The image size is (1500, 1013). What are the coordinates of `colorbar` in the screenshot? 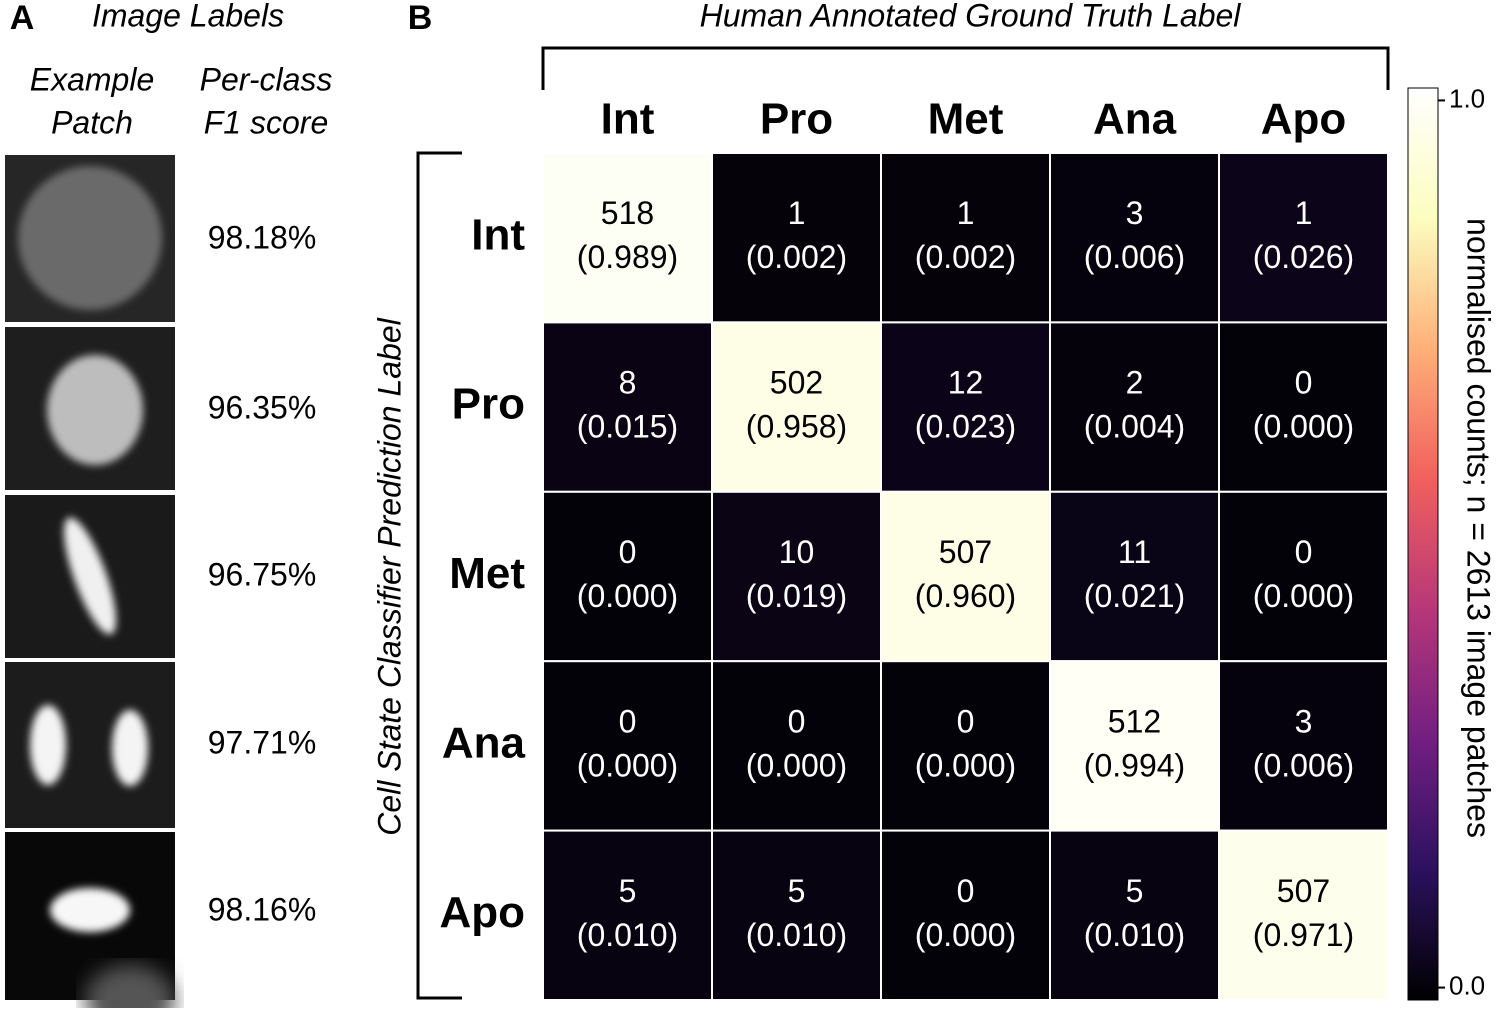 It's located at (1423, 544).